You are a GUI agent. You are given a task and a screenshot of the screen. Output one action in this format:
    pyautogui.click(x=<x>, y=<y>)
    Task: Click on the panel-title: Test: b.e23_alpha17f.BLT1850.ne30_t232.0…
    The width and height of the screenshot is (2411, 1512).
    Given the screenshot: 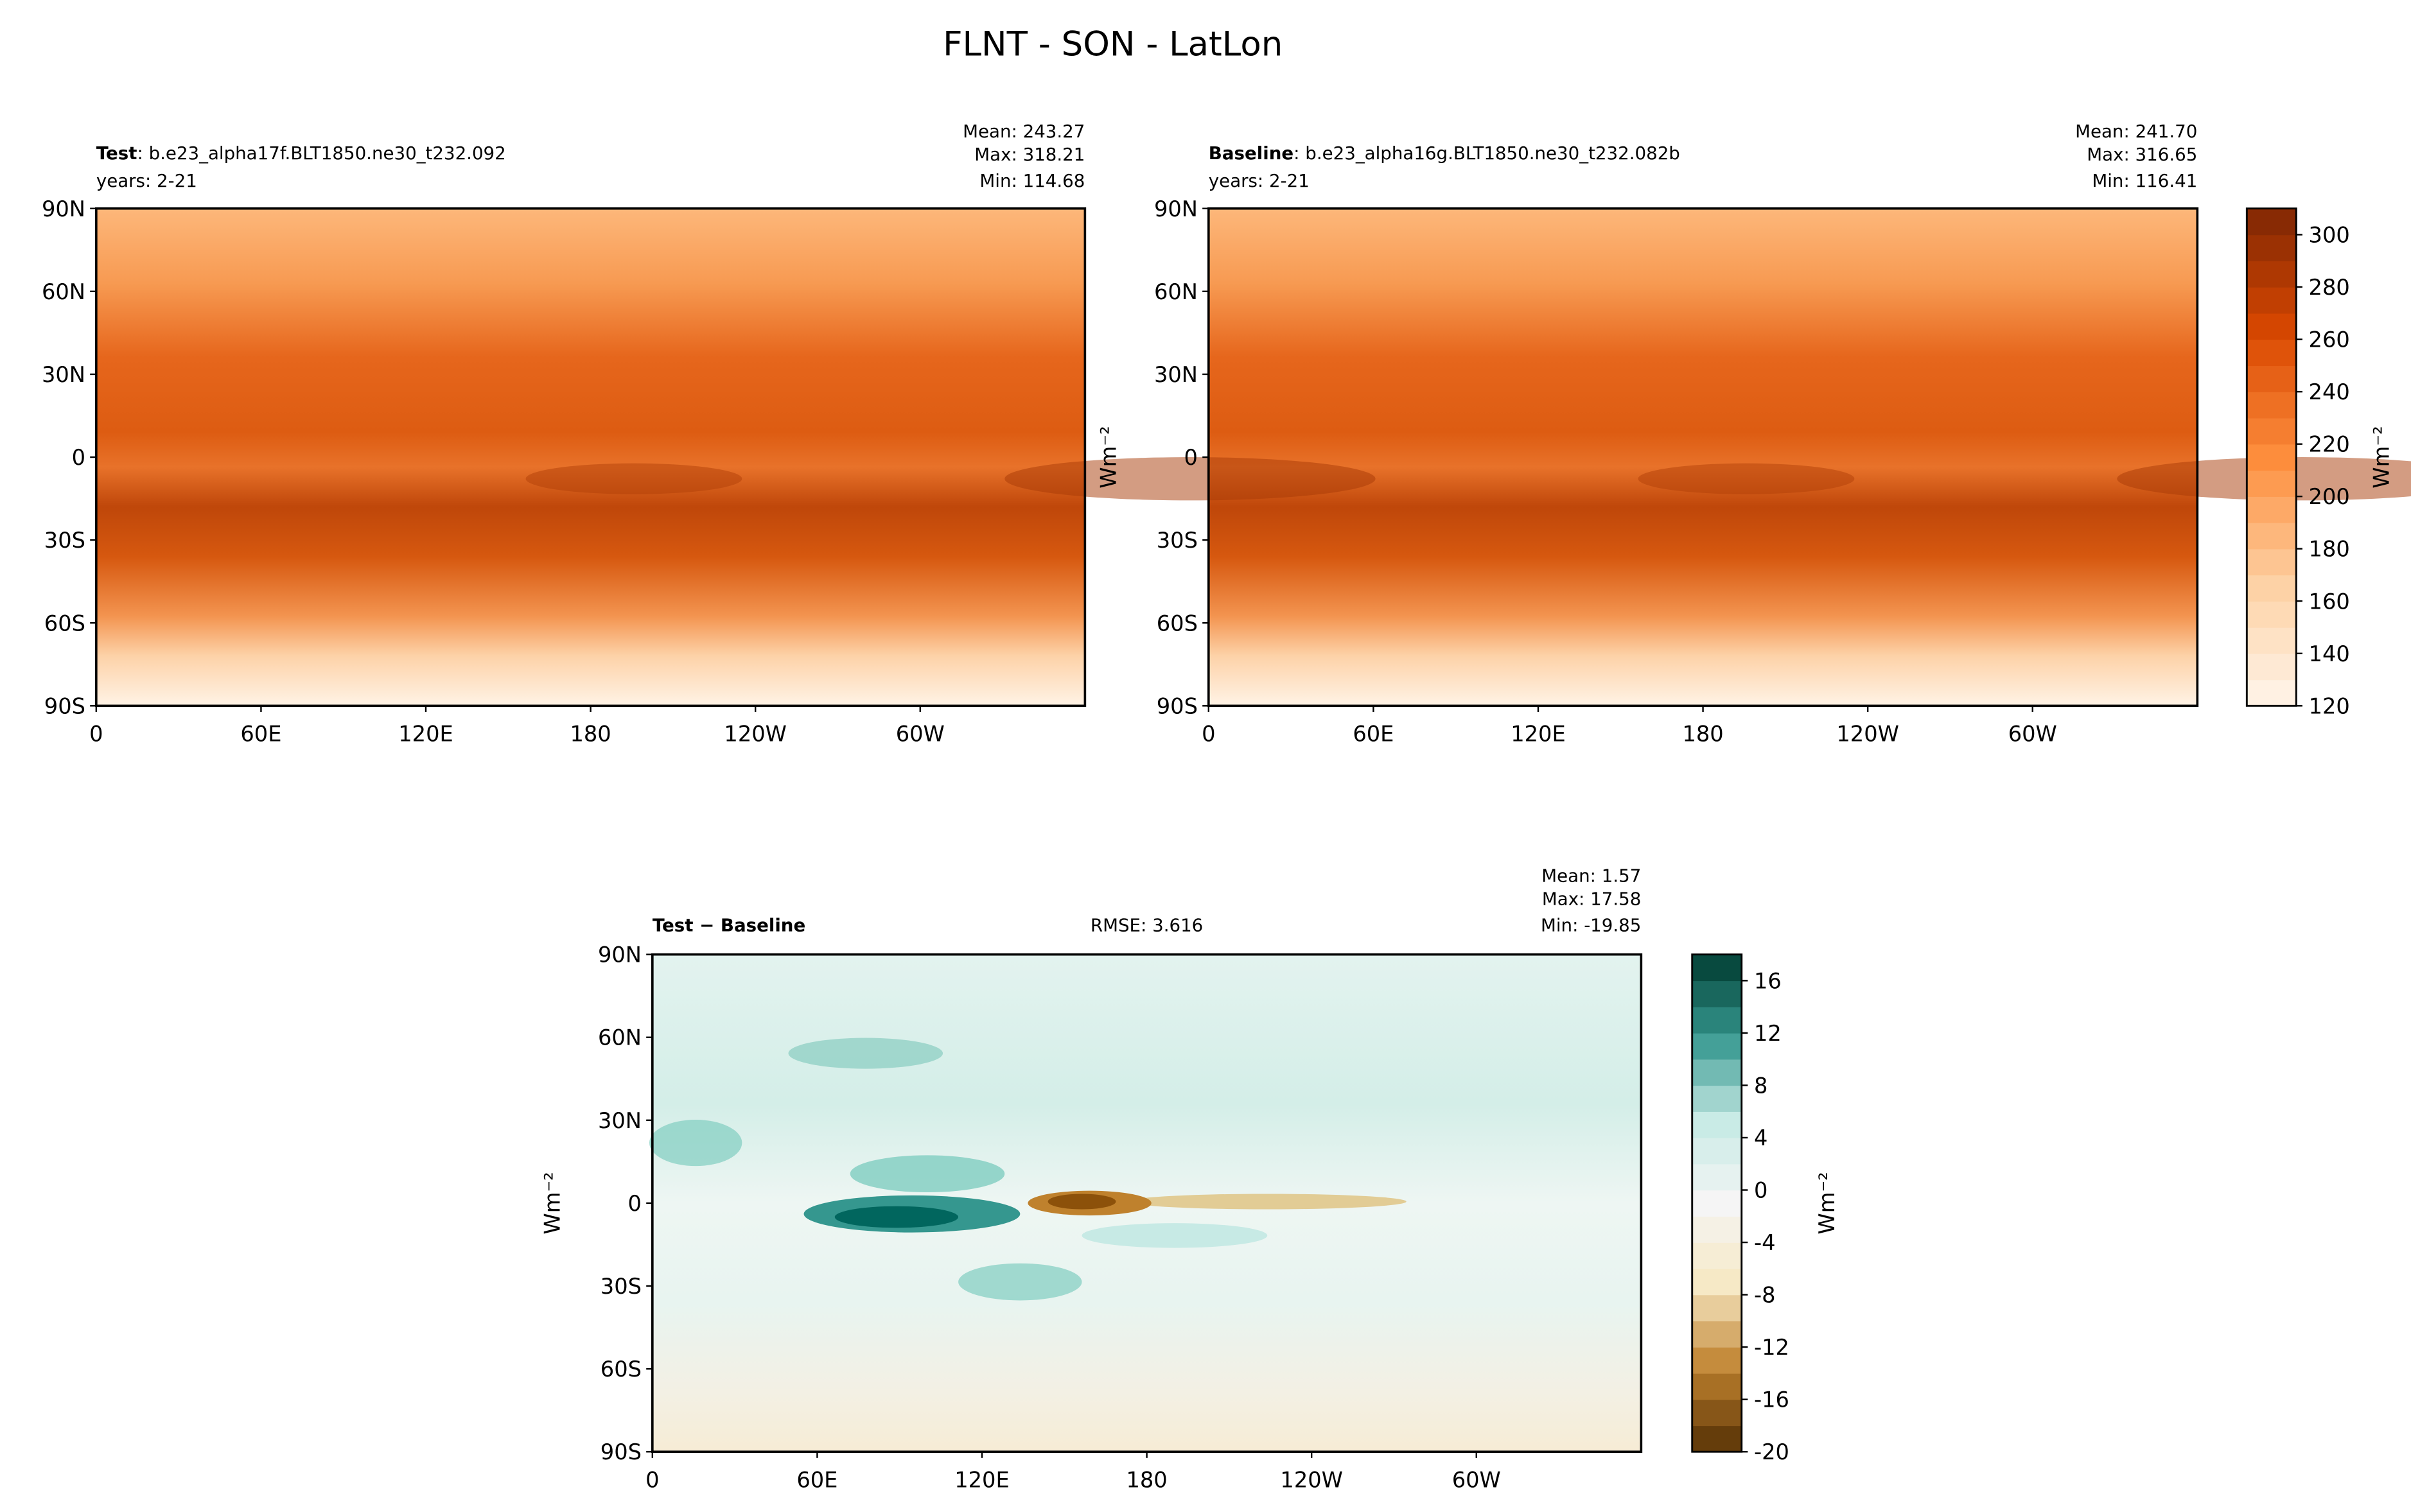 What is the action you would take?
    pyautogui.click(x=301, y=153)
    